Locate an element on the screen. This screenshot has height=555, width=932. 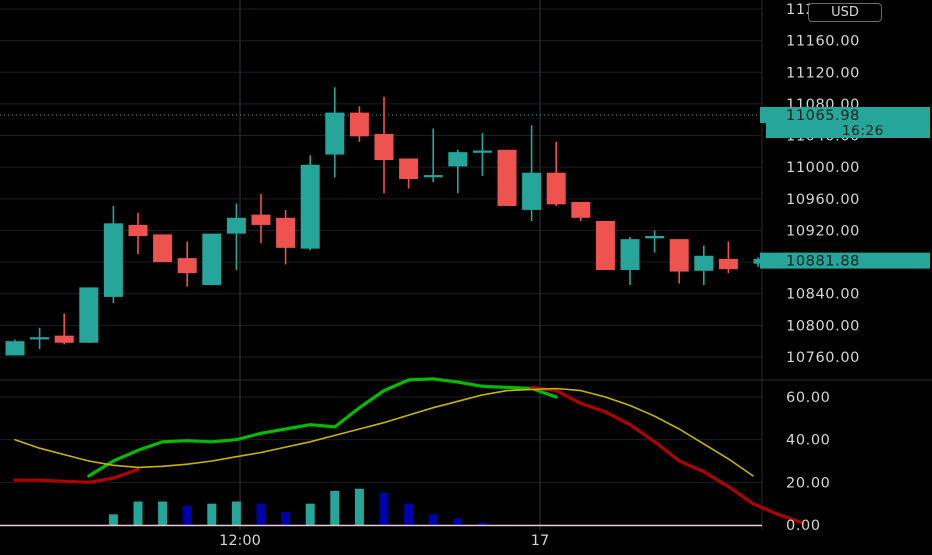
price-tick-label: 11160.00 is located at coordinates (823, 42).